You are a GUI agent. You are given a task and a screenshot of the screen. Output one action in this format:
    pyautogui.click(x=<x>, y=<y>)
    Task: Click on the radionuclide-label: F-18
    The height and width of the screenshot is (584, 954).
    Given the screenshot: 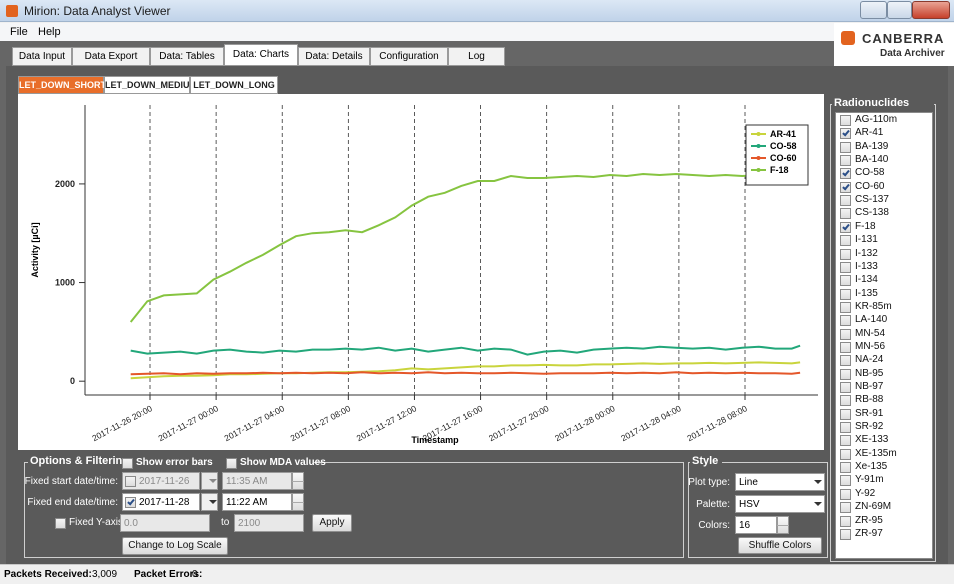 What is the action you would take?
    pyautogui.click(x=865, y=226)
    